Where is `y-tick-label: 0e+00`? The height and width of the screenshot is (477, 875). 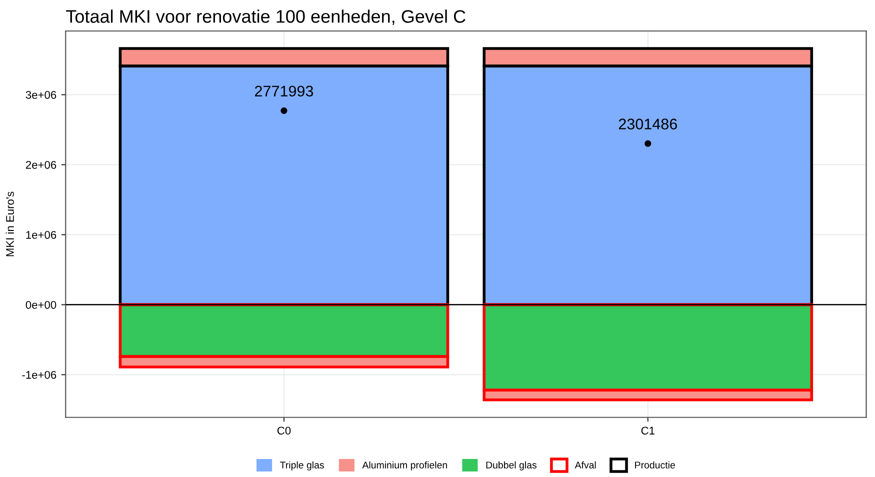 y-tick-label: 0e+00 is located at coordinates (41, 304).